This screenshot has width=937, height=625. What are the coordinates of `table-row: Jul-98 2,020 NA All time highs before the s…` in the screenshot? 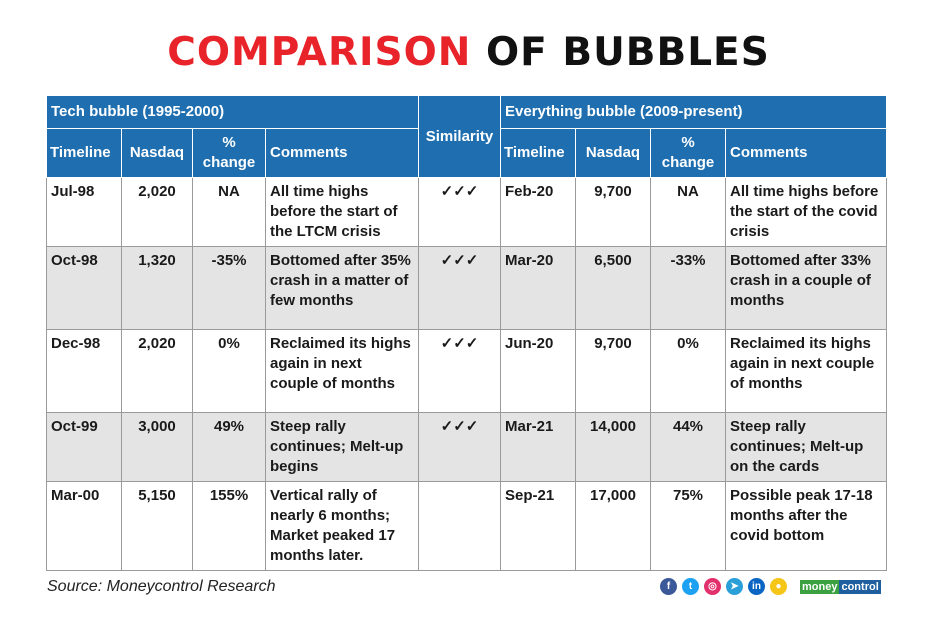 It's located at (466, 212).